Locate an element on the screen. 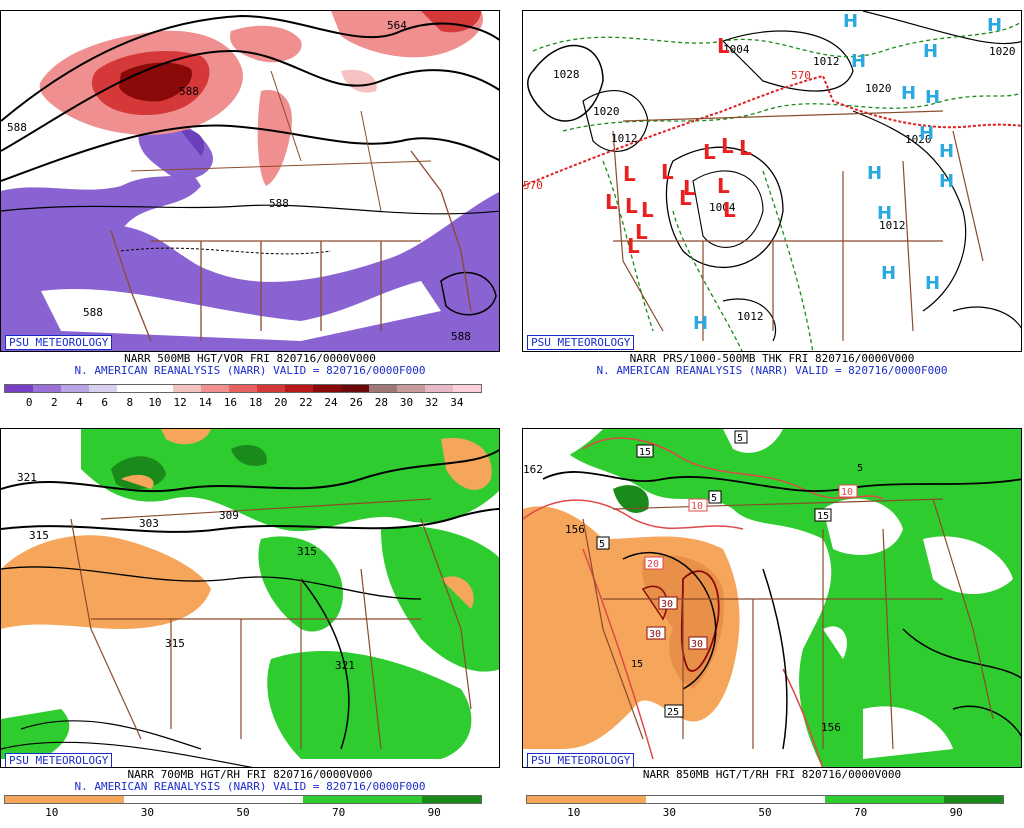  colorbar-tick-label: 90 is located at coordinates (956, 812).